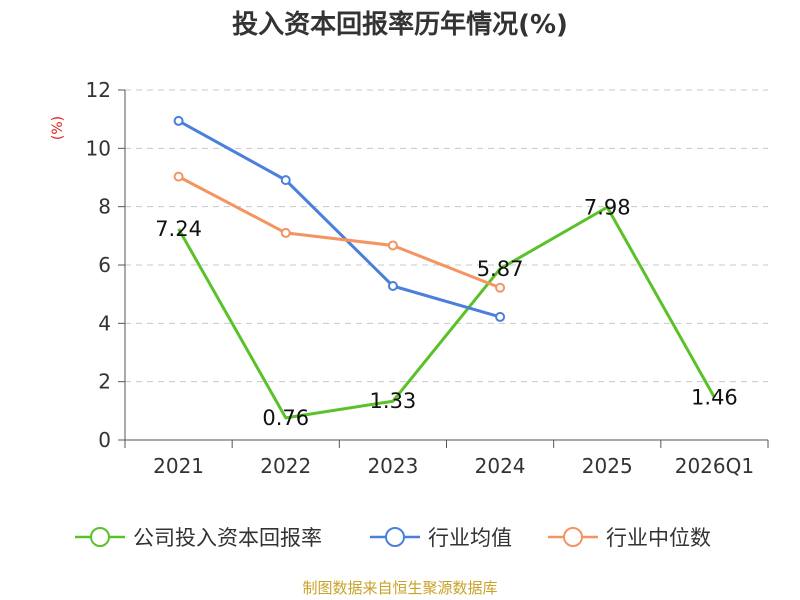 The image size is (800, 600). Describe the element at coordinates (714, 466) in the screenshot. I see `x-tick-label: 2026Q1` at that location.